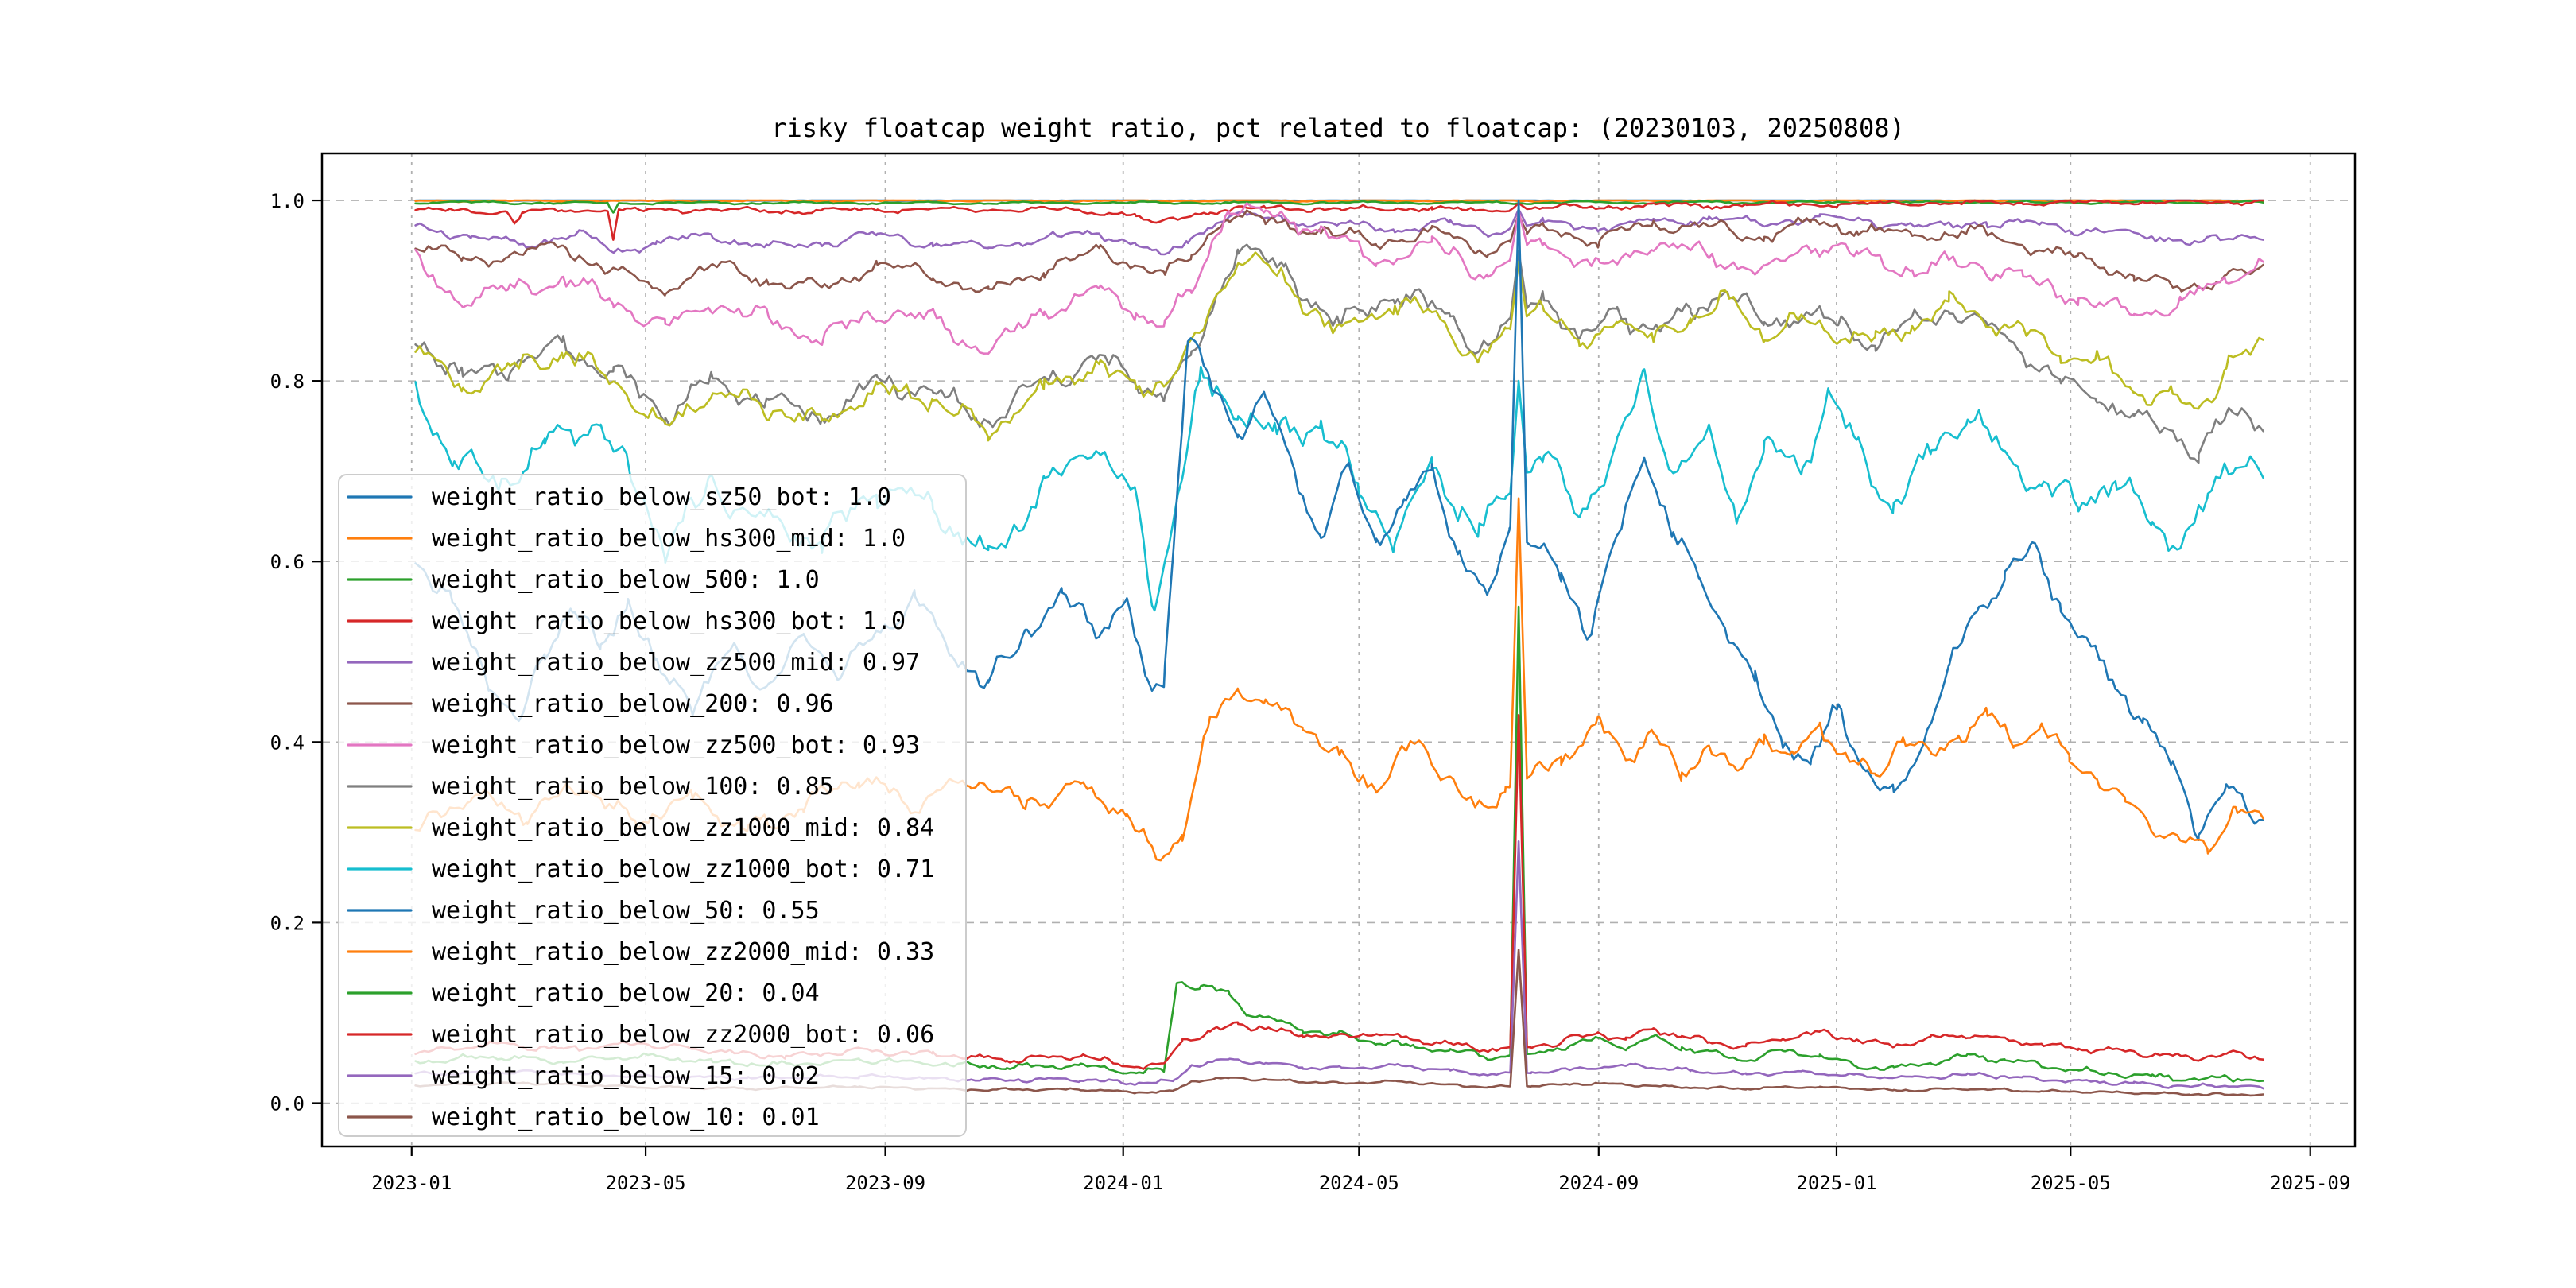 The image size is (2576, 1288). I want to click on x-tick-label: 2025-09, so click(2310, 1183).